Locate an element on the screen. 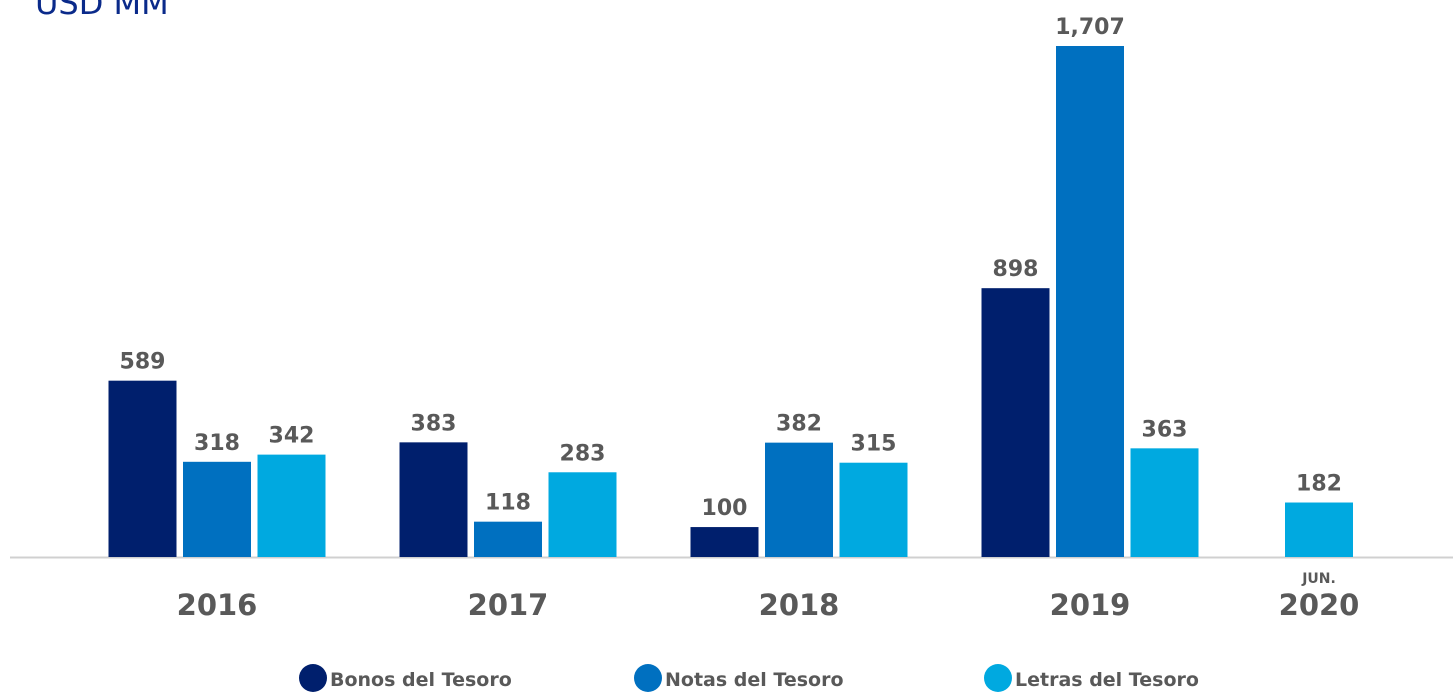  x-tick-label: 2019 is located at coordinates (1090, 605).